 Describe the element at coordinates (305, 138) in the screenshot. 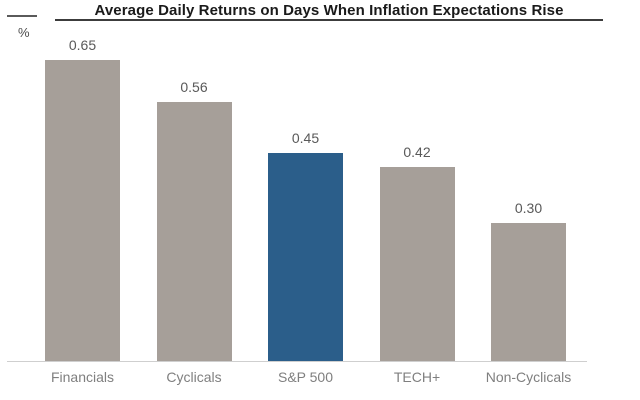

I see `bar-value-label-s-p-500: 0.45` at that location.